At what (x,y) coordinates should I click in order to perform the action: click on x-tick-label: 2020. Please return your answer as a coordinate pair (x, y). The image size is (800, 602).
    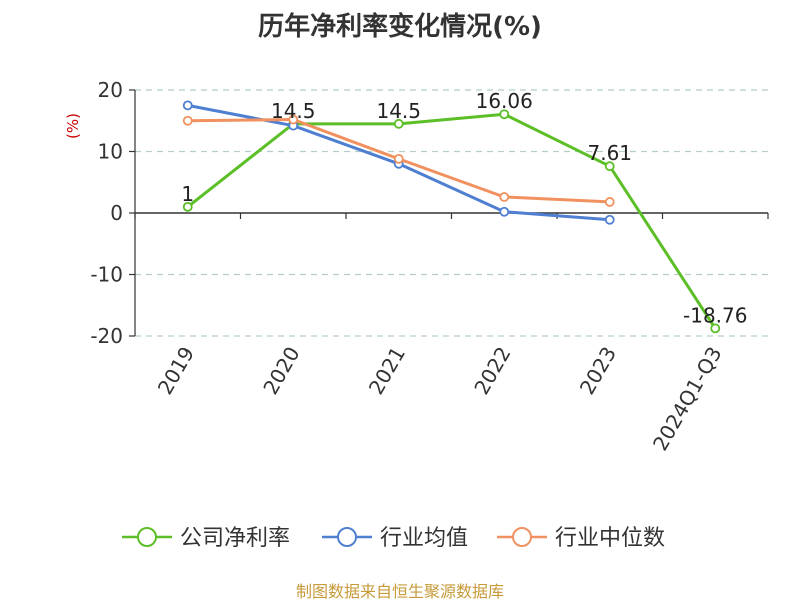
    Looking at the image, I should click on (281, 371).